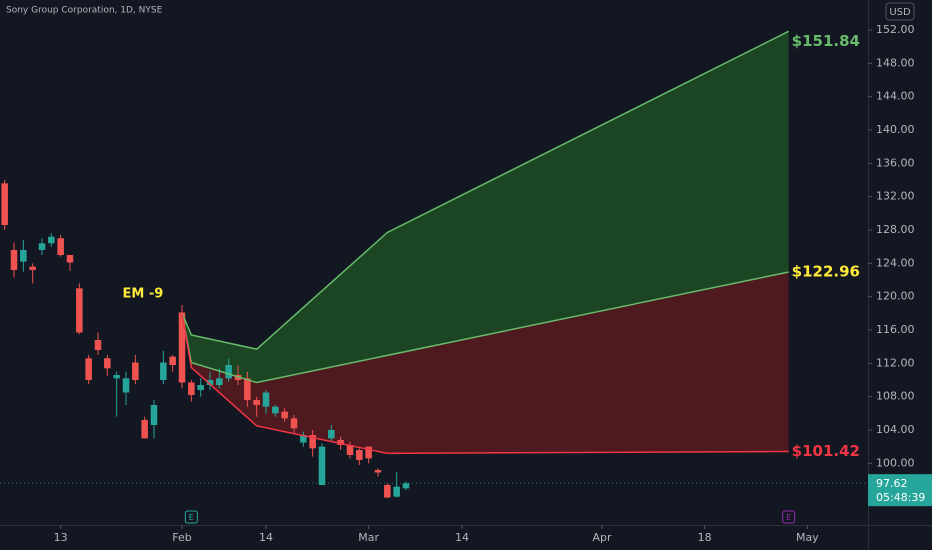 Image resolution: width=932 pixels, height=550 pixels. I want to click on y-tick-label: 116.00, so click(895, 329).